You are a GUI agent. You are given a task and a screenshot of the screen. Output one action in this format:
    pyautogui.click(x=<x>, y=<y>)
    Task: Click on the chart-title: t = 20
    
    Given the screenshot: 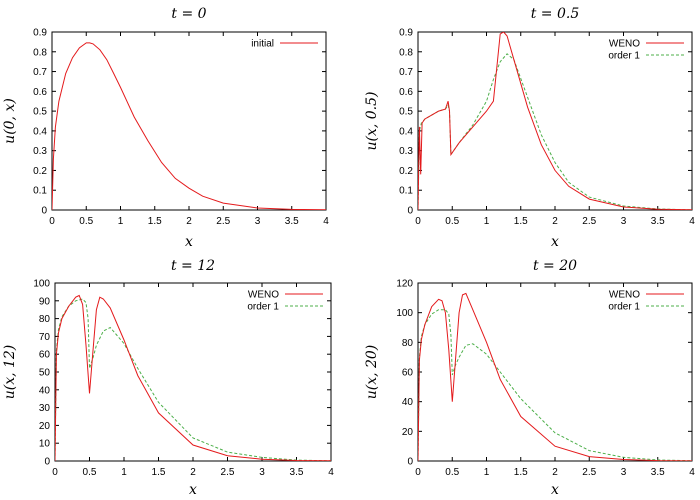 What is the action you would take?
    pyautogui.click(x=555, y=266)
    